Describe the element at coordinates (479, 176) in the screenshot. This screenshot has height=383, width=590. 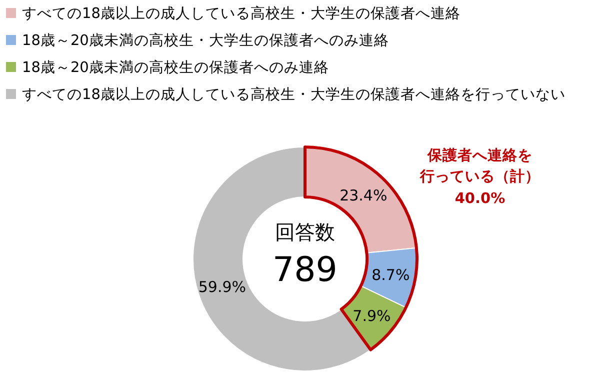
I see `text: 行っている（計）` at that location.